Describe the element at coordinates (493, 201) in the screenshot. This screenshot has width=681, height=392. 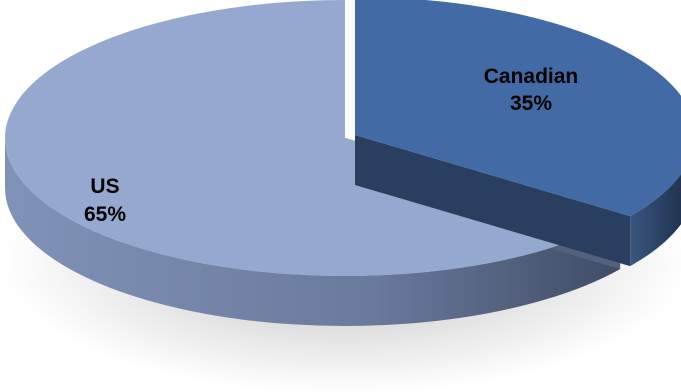
I see `slice-canadian-wall` at that location.